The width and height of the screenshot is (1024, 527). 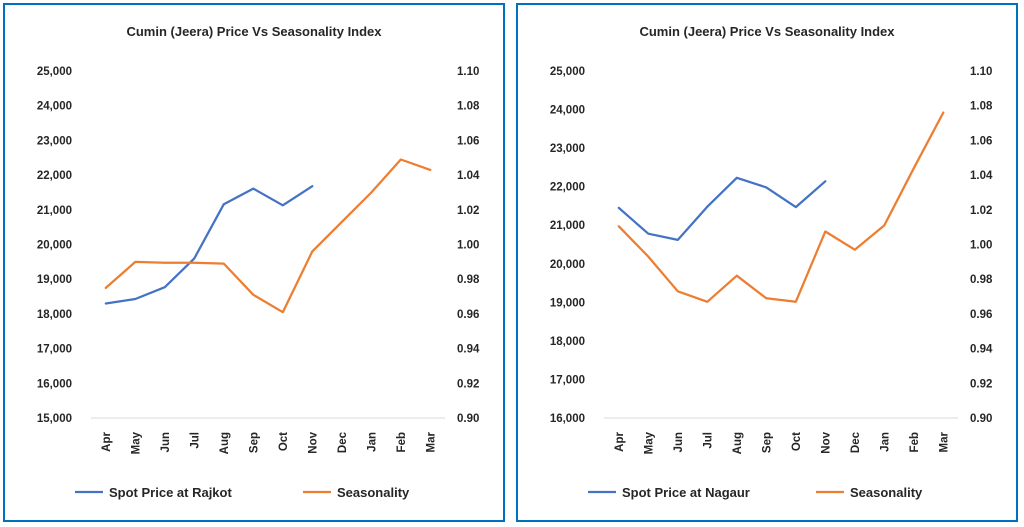 I want to click on legend-label-spot: Spot Price at Rajkot, so click(x=170, y=492).